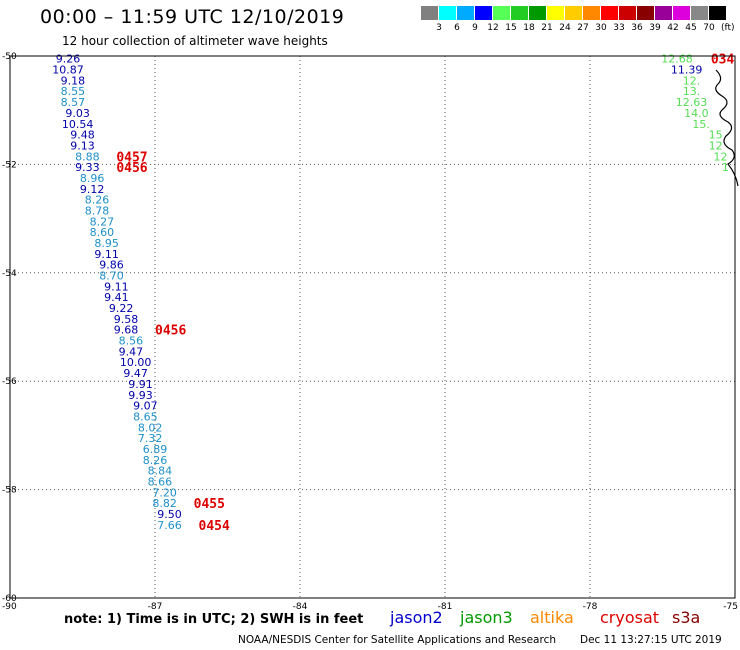 Image resolution: width=740 pixels, height=650 pixels. Describe the element at coordinates (82, 135) in the screenshot. I see `west-track-wave-height-label: 9.48` at that location.